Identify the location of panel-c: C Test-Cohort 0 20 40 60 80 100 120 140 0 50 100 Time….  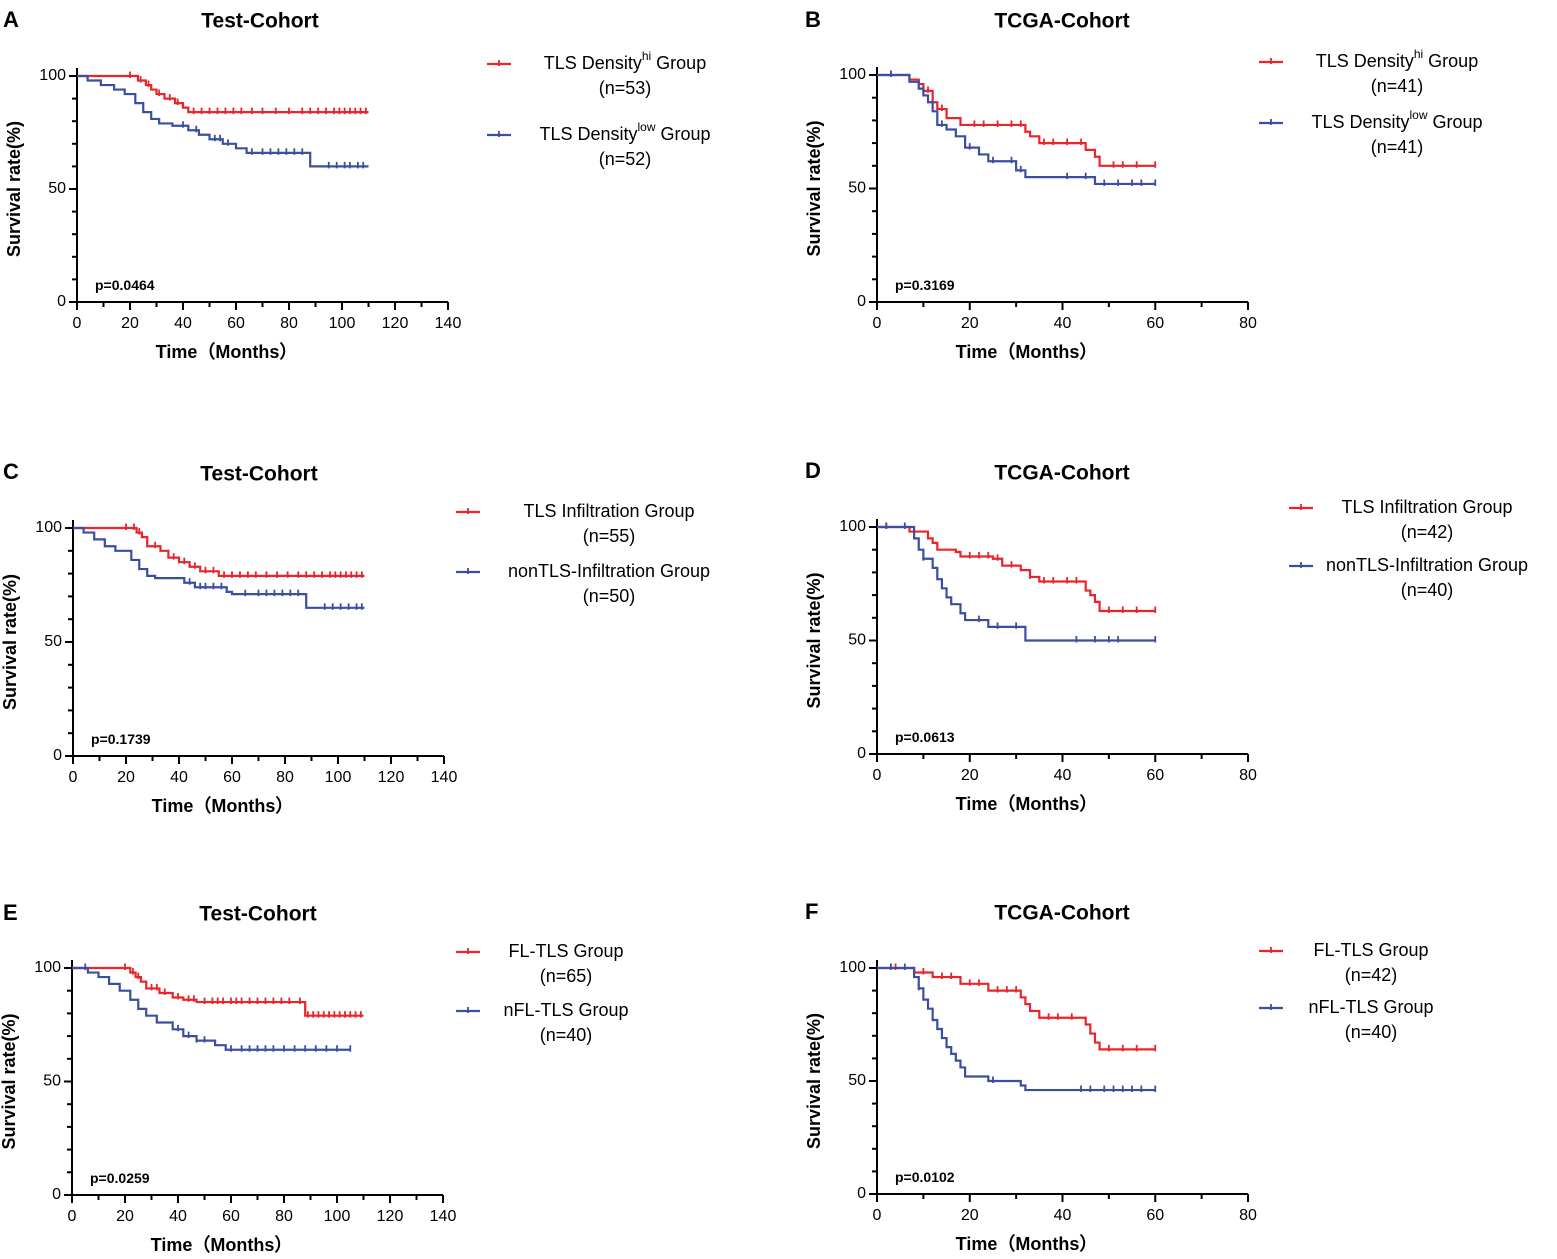
(355, 637).